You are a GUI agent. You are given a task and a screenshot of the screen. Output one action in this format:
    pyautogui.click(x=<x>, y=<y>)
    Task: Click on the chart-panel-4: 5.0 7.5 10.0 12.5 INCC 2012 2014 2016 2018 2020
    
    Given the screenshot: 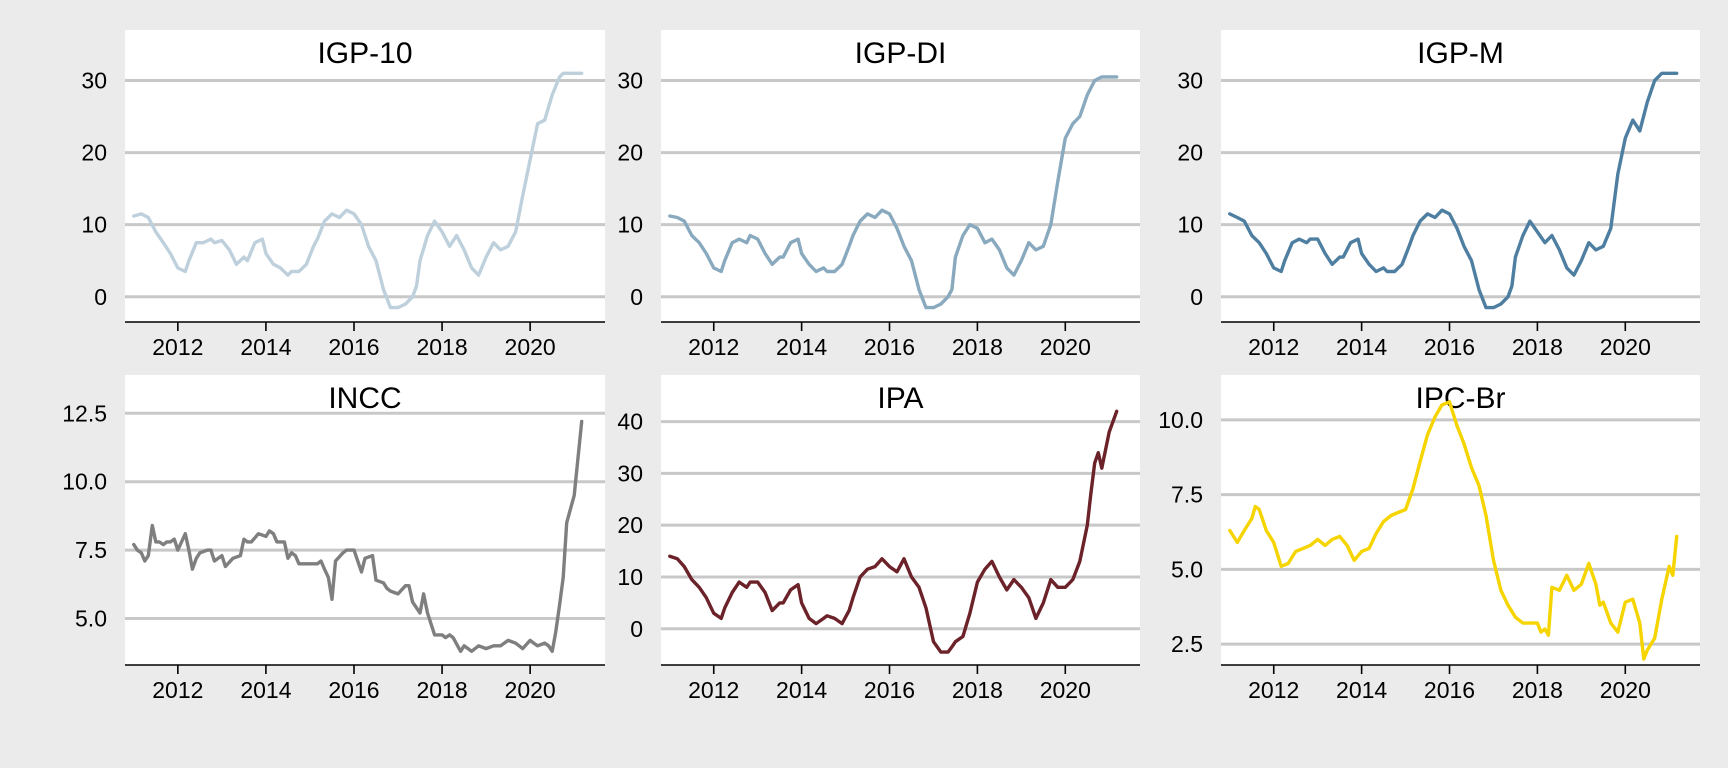 What is the action you would take?
    pyautogui.click(x=333, y=539)
    